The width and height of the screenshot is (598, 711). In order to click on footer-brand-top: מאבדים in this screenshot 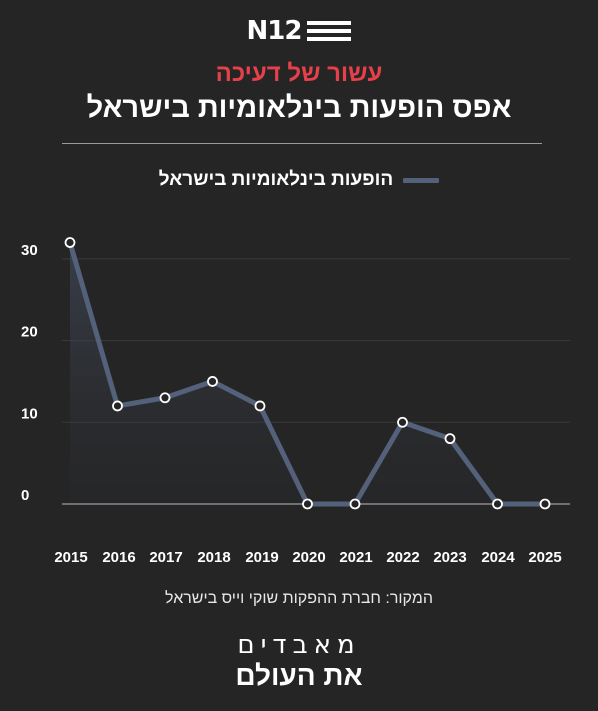, I will do `click(299, 645)`.